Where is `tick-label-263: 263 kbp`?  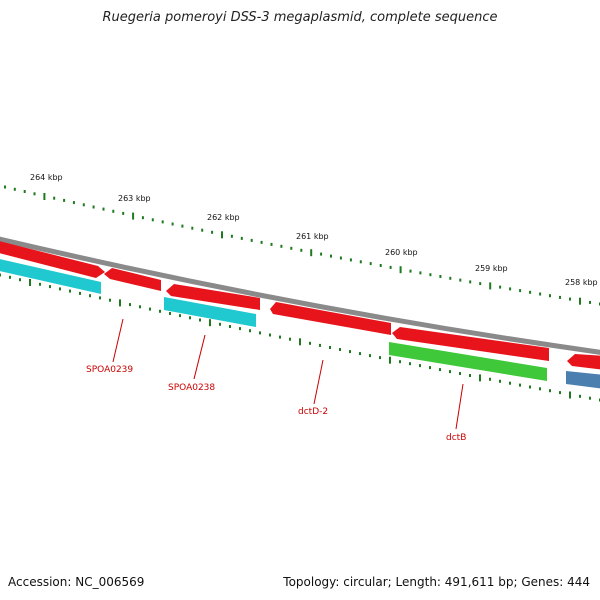 tick-label-263: 263 kbp is located at coordinates (134, 198).